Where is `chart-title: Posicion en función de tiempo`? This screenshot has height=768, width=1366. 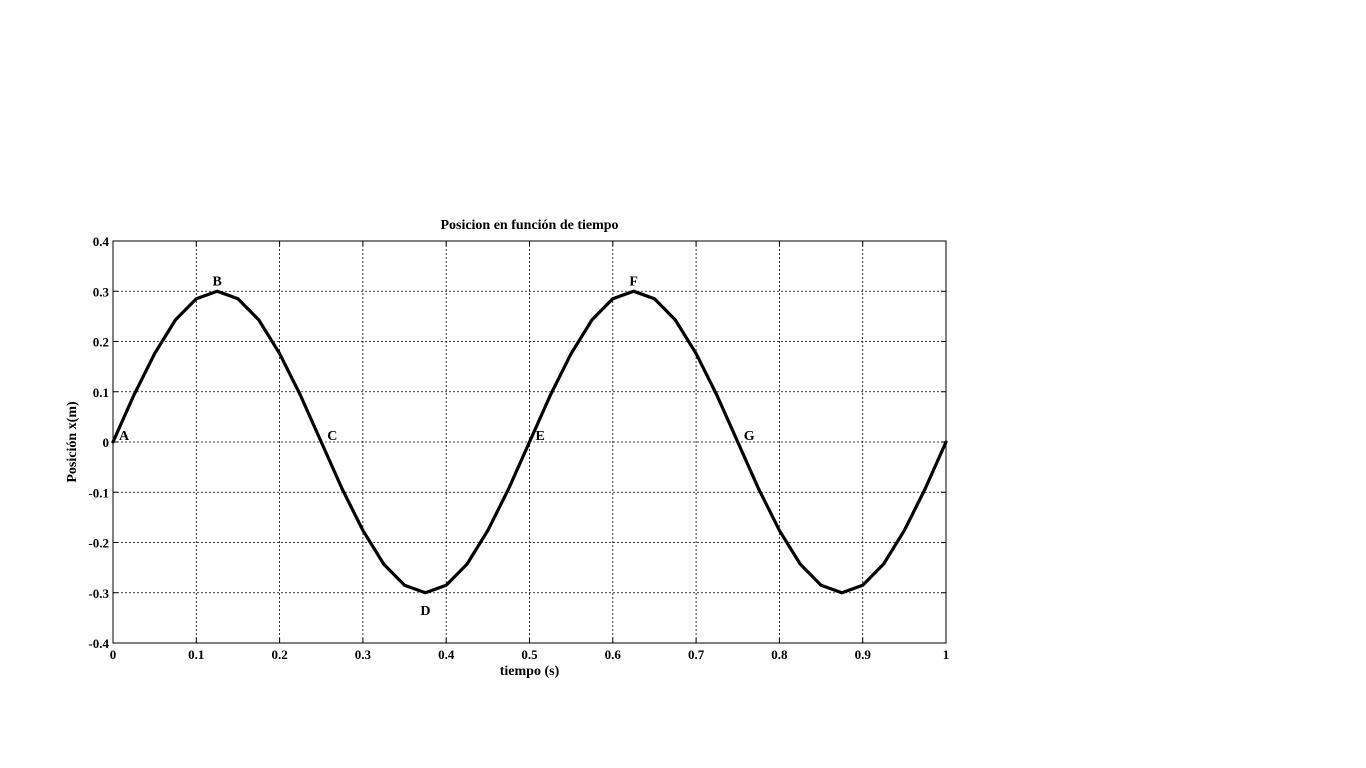
chart-title: Posicion en función de tiempo is located at coordinates (529, 225).